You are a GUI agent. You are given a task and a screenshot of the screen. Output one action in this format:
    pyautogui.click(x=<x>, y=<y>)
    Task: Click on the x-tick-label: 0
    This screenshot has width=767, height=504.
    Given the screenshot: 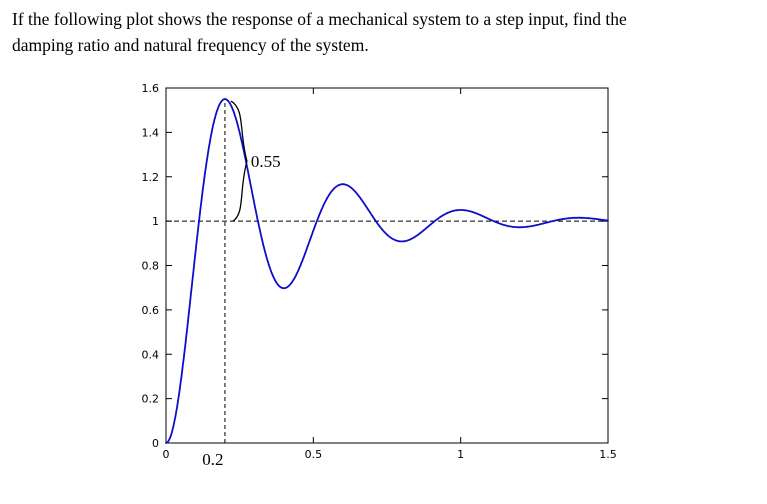 What is the action you would take?
    pyautogui.click(x=166, y=454)
    